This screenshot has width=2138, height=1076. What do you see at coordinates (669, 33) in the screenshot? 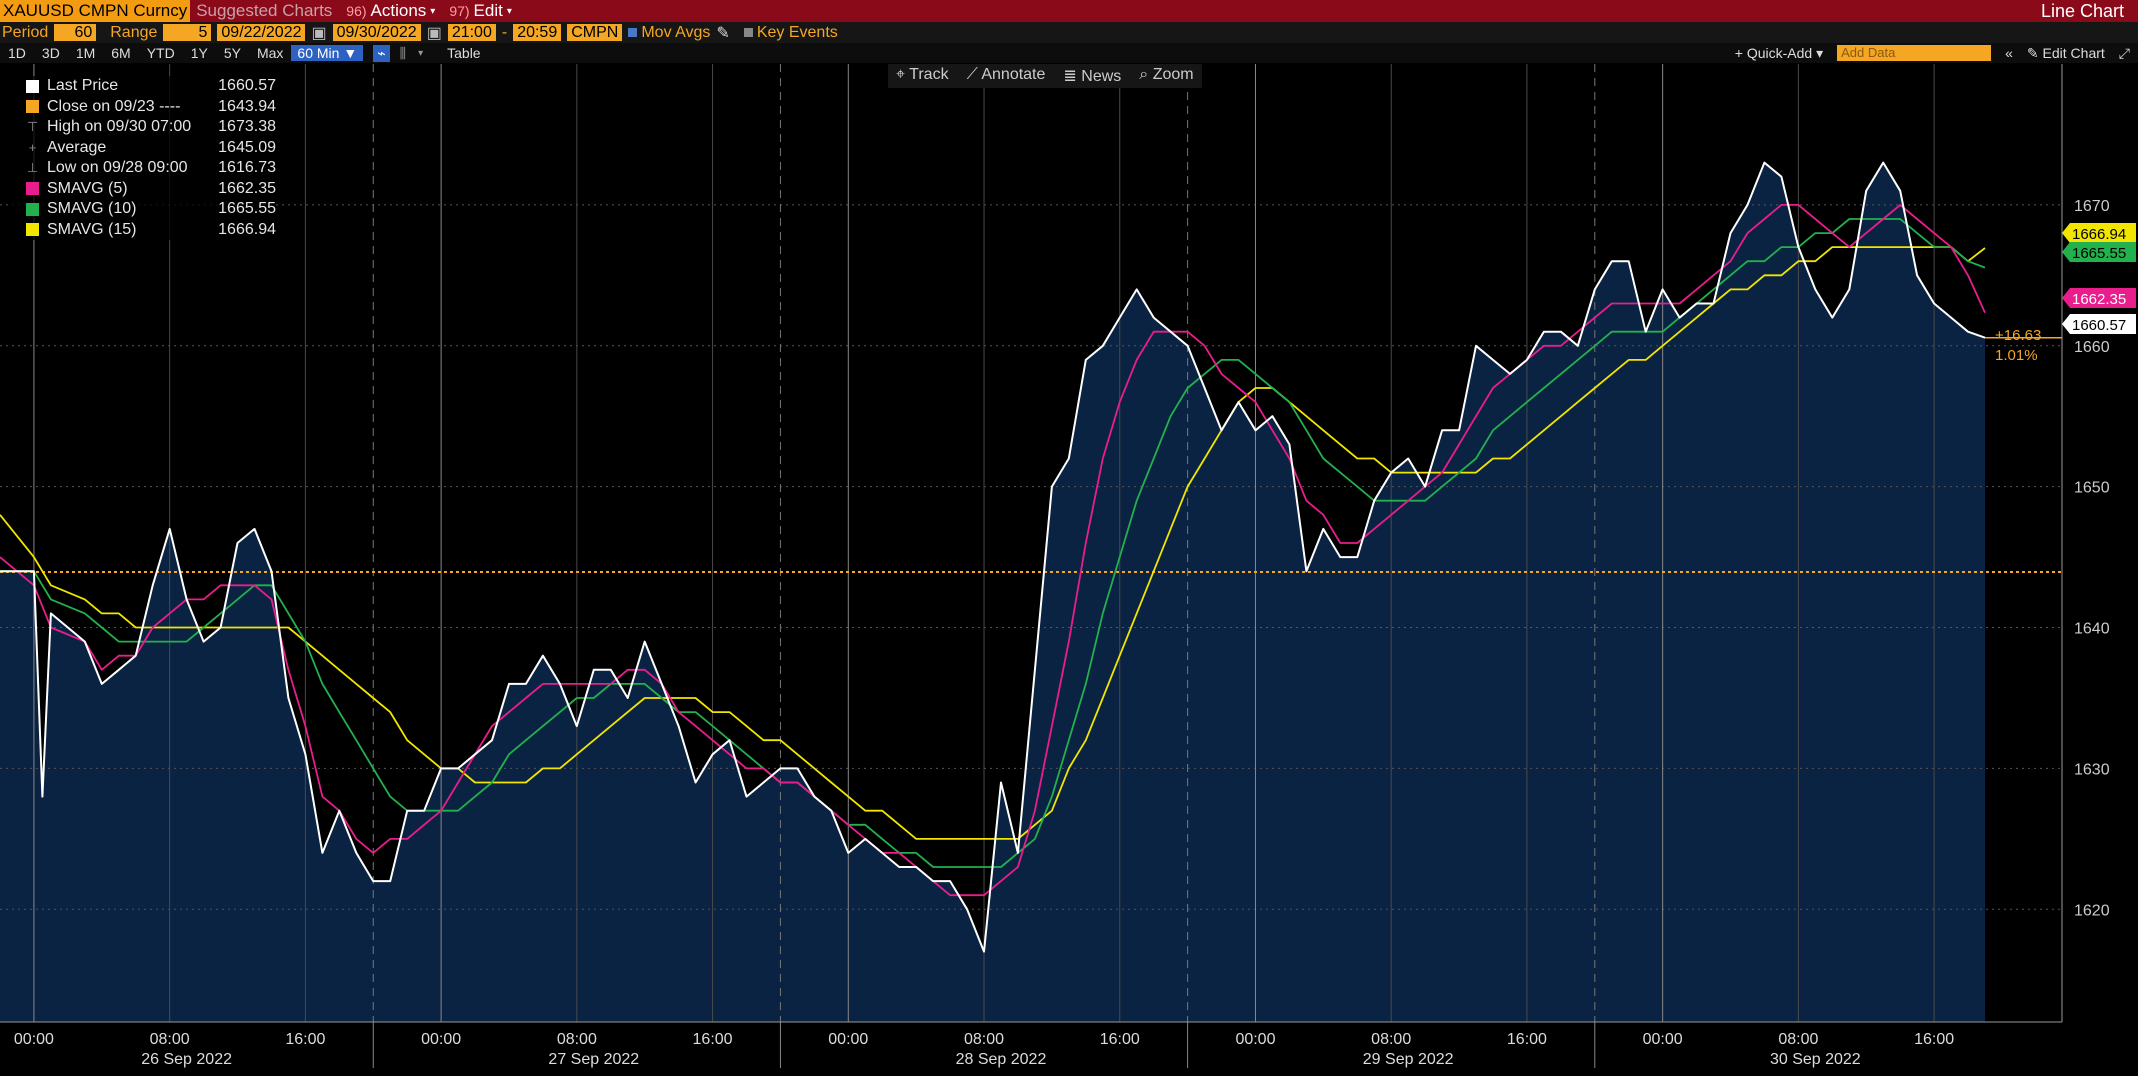
I see `mov-avgs-toggle: Mov Avgs` at bounding box center [669, 33].